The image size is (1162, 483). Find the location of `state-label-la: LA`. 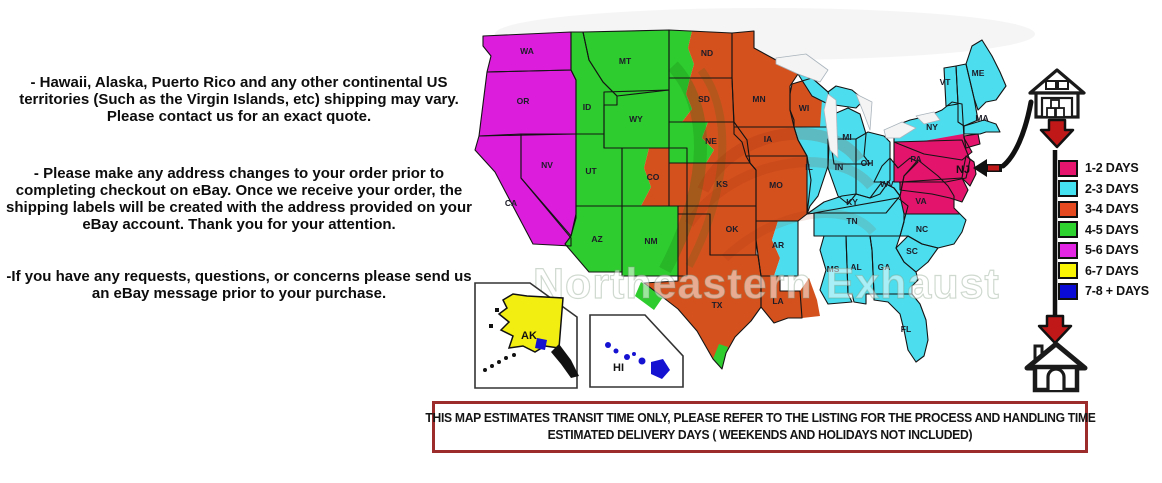

state-label-la: LA is located at coordinates (777, 301).